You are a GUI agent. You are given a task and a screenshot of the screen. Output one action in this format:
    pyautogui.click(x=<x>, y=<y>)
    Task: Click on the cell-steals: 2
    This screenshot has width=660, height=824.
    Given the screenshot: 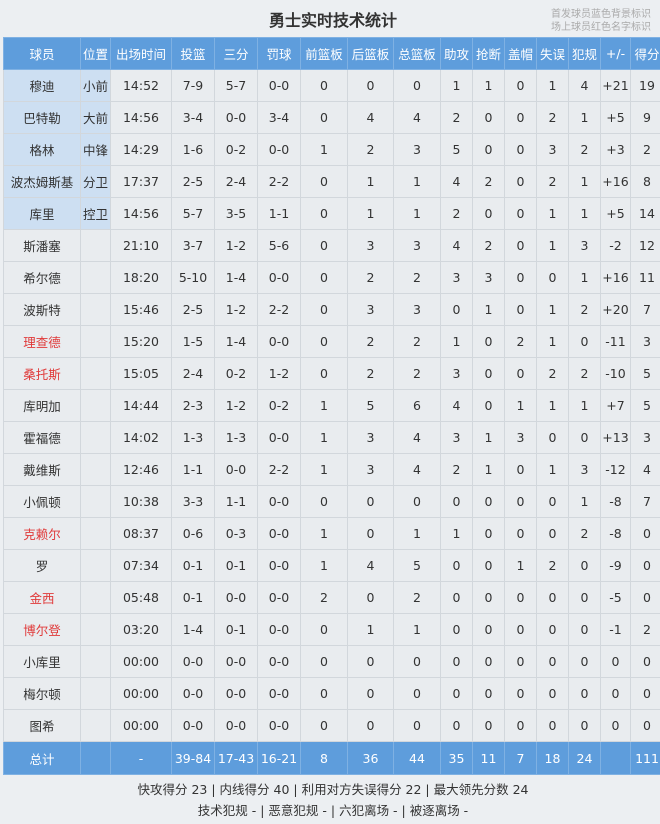 What is the action you would take?
    pyautogui.click(x=488, y=245)
    